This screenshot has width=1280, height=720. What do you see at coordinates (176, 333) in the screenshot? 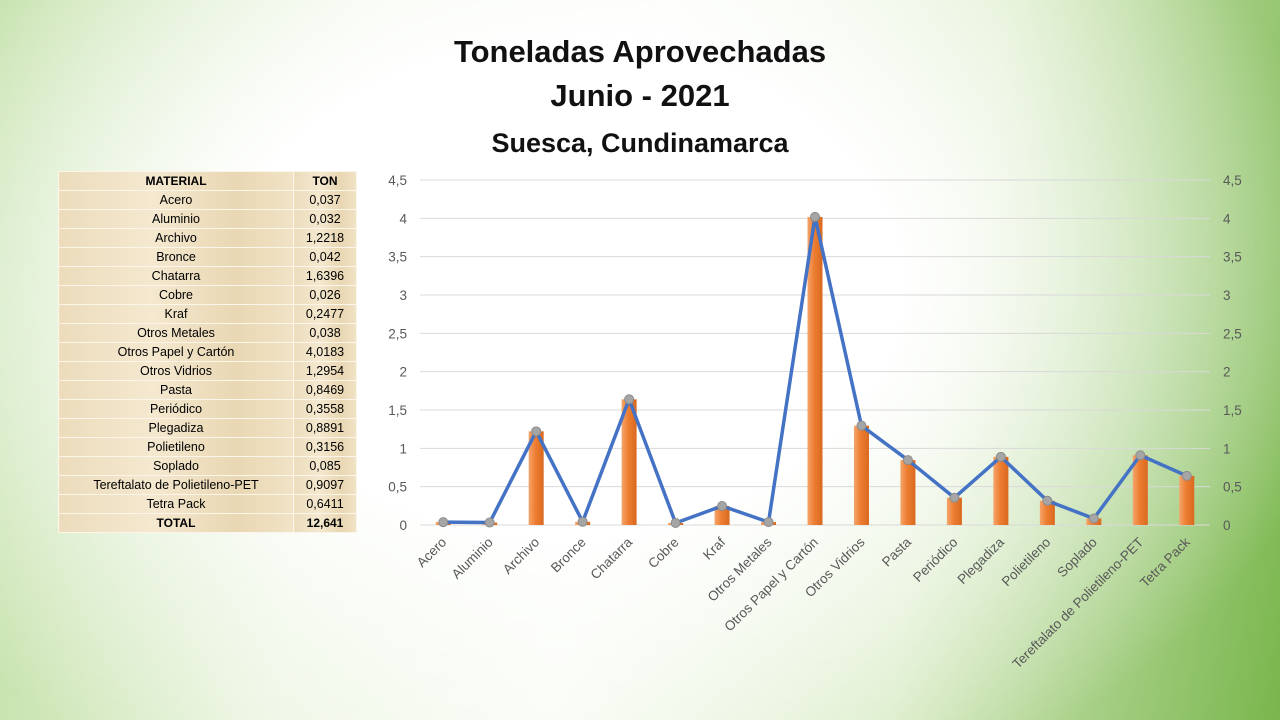
I see `material-cell: Otros Metales` at bounding box center [176, 333].